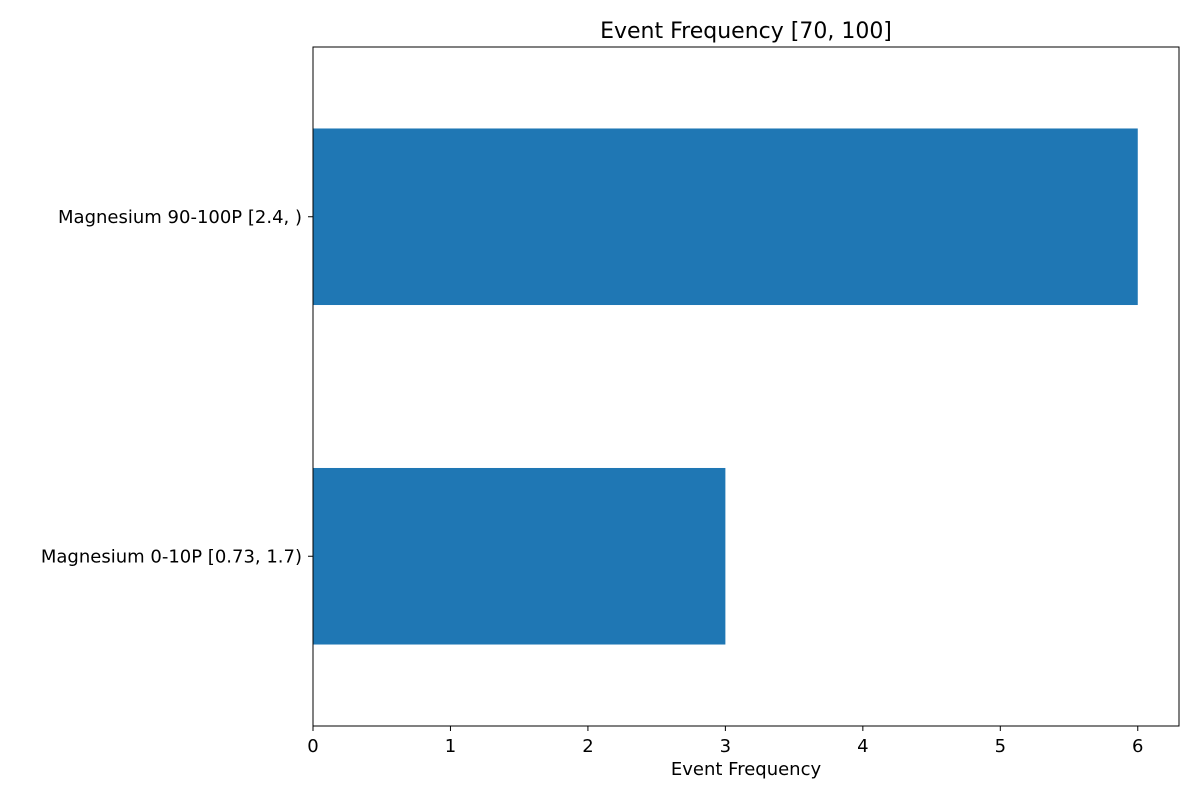 The height and width of the screenshot is (800, 1200). What do you see at coordinates (171, 556) in the screenshot?
I see `y-tick-label: Magnesium 0-10P [0.73, 1.7)` at bounding box center [171, 556].